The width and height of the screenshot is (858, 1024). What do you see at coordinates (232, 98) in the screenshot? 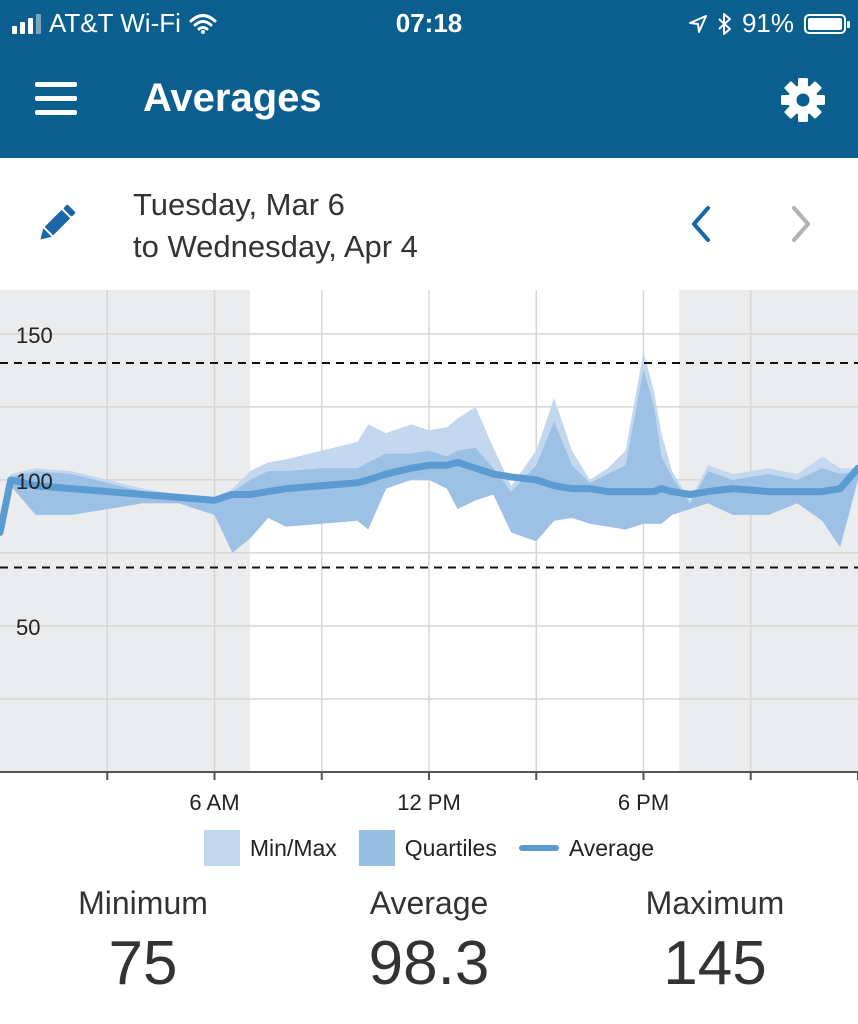
I see `page-title: Averages` at bounding box center [232, 98].